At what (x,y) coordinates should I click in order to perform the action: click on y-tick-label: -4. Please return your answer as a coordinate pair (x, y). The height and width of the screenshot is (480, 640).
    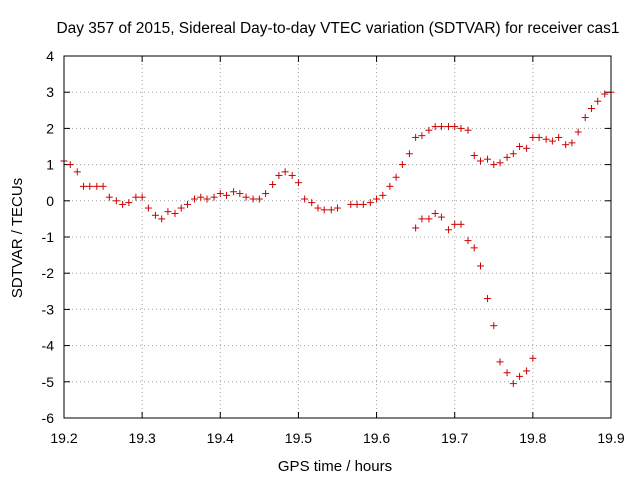
    Looking at the image, I should click on (48, 346).